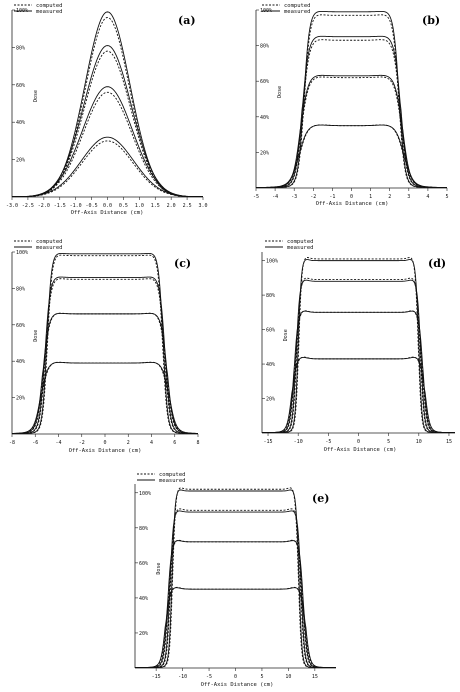  I want to click on x-tick-label: -1, so click(332, 197).